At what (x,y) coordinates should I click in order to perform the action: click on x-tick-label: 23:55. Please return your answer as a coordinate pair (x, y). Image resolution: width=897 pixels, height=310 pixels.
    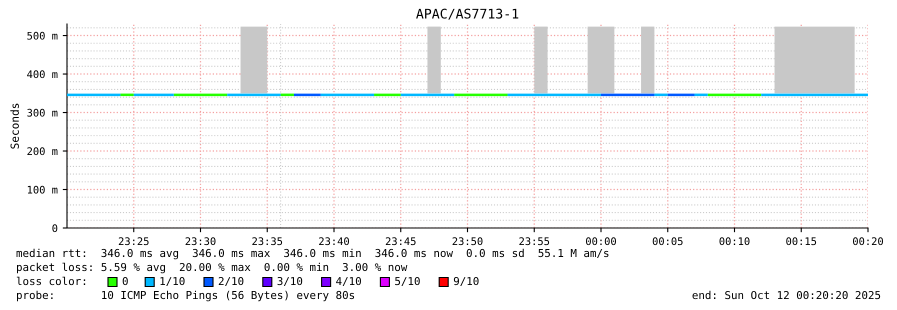
    Looking at the image, I should click on (534, 241).